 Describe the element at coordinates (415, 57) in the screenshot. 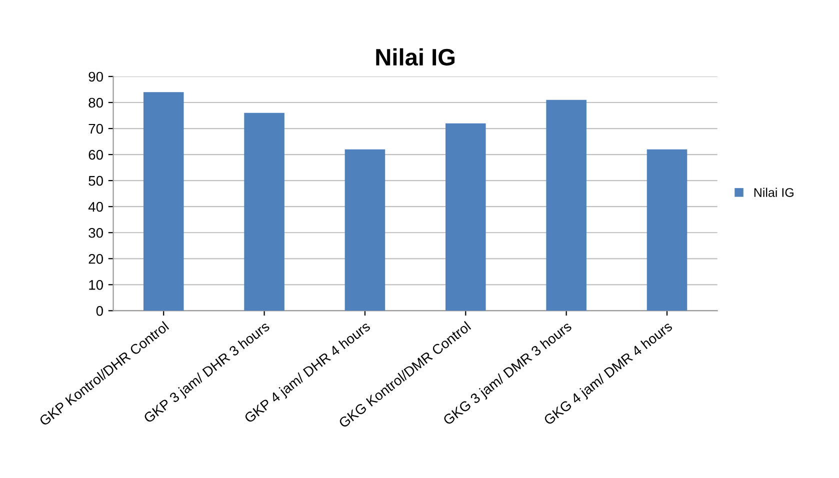

I see `chart-title: Nilai IG` at that location.